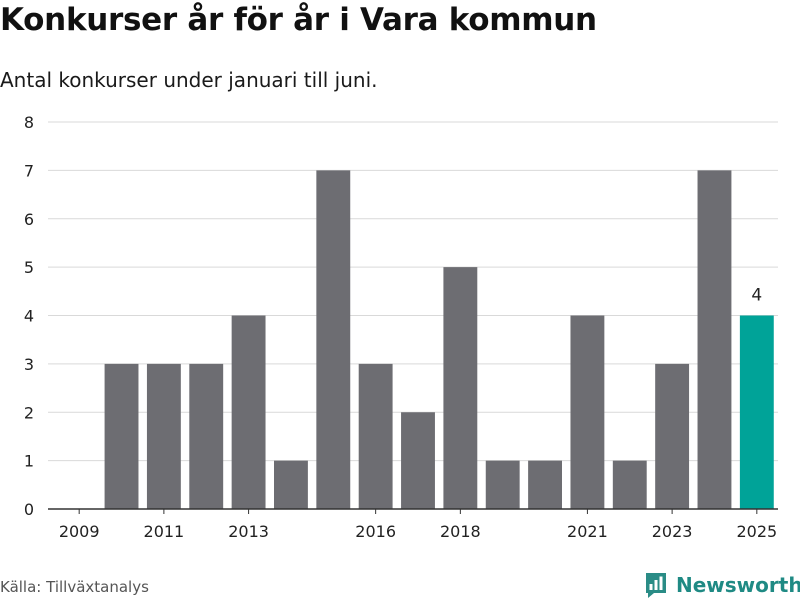  I want to click on chart-subtitle: Antal konkurser under januari till juni., so click(189, 80).